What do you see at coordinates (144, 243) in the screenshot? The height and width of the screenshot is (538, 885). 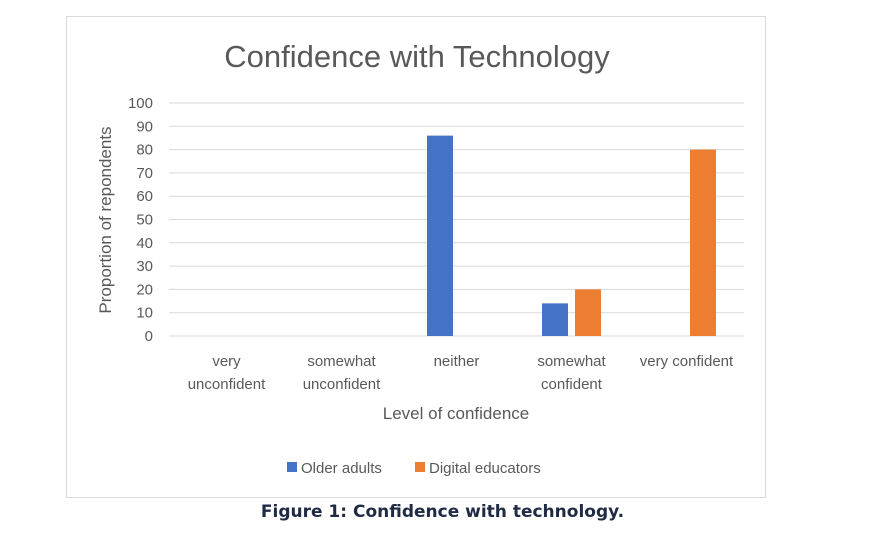 I see `y-tick-label: 40` at bounding box center [144, 243].